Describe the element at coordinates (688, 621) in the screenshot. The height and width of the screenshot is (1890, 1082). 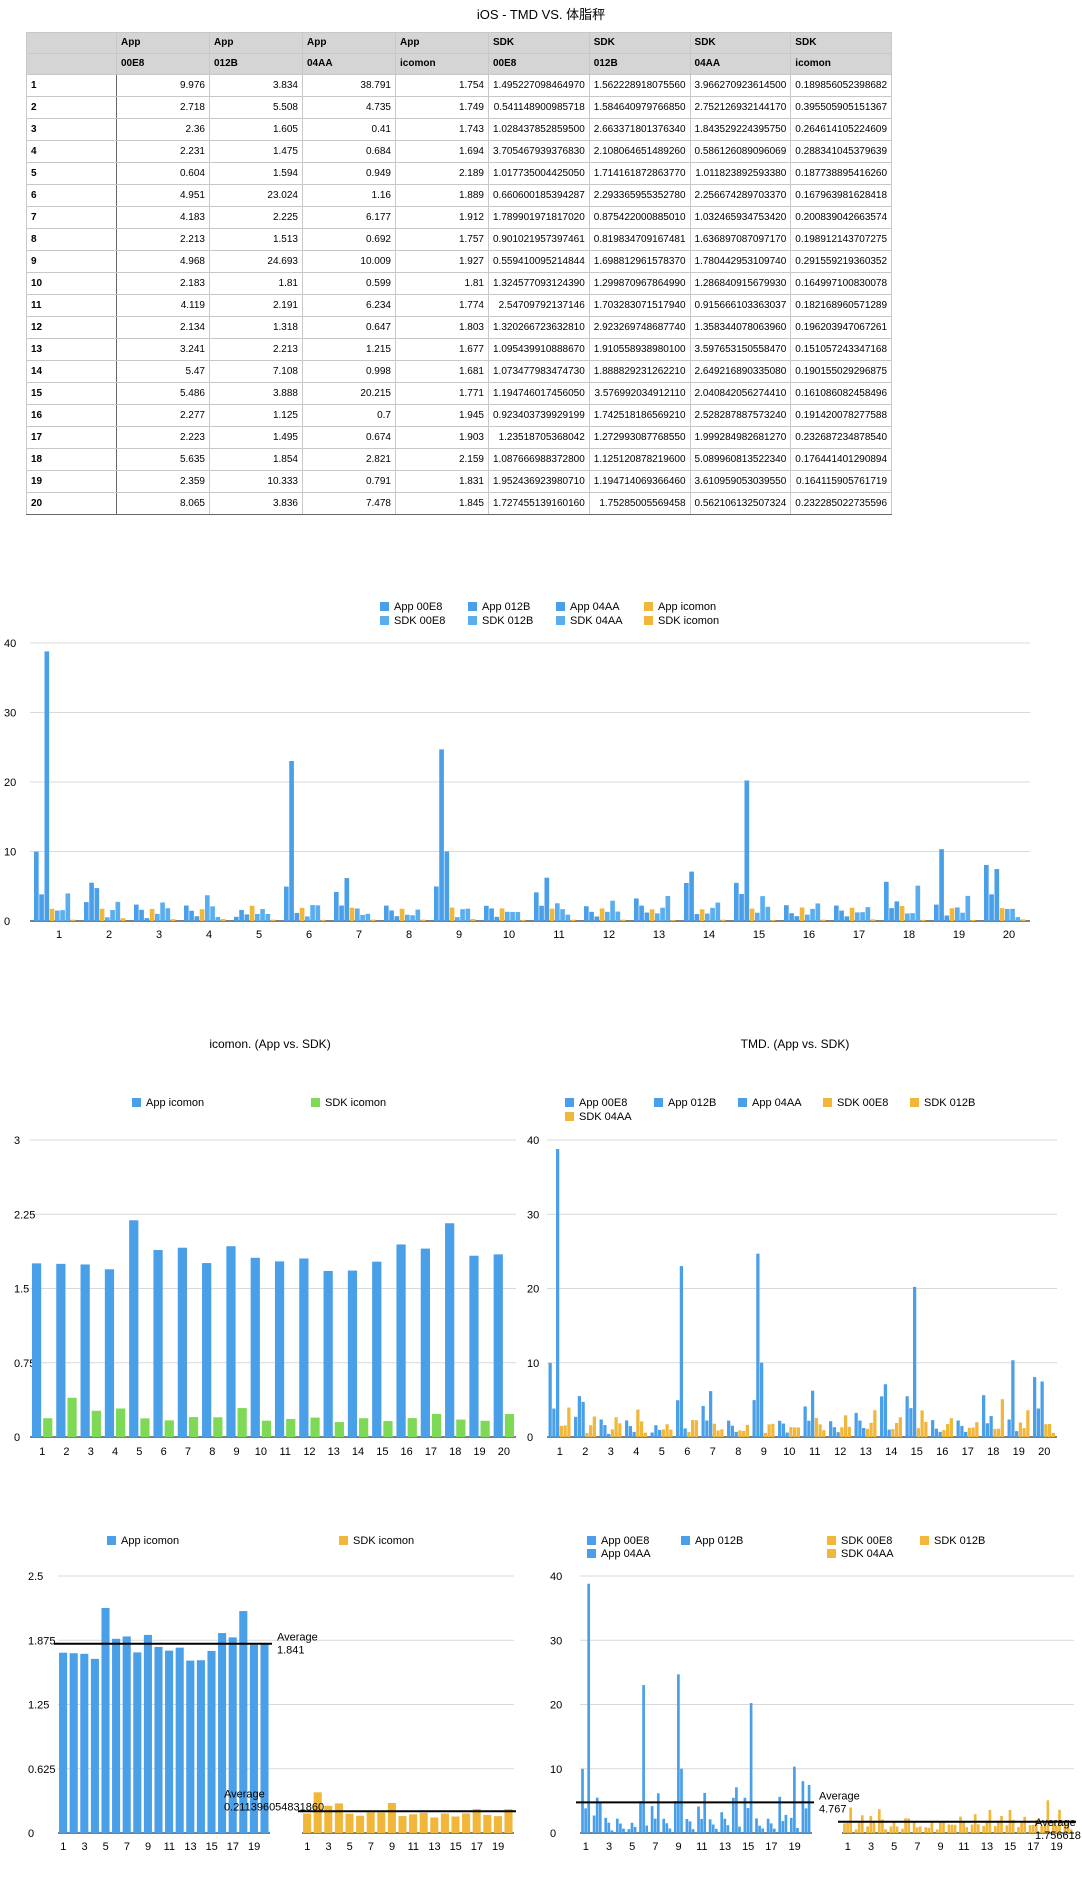
I see `legend-label: SDK icomon` at that location.